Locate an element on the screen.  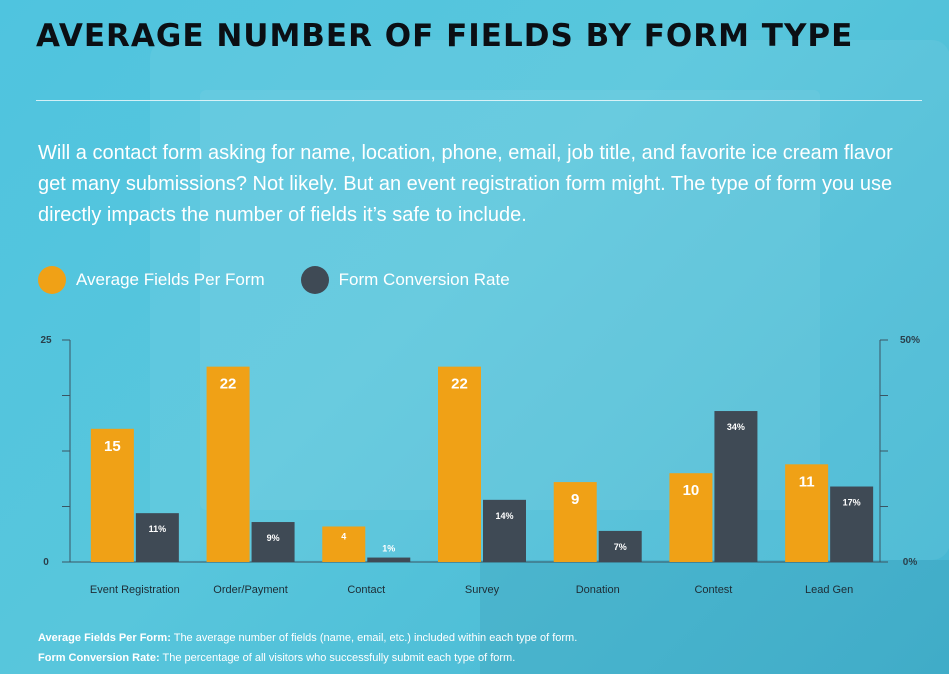
conversion-value-label: 11% is located at coordinates (158, 529).